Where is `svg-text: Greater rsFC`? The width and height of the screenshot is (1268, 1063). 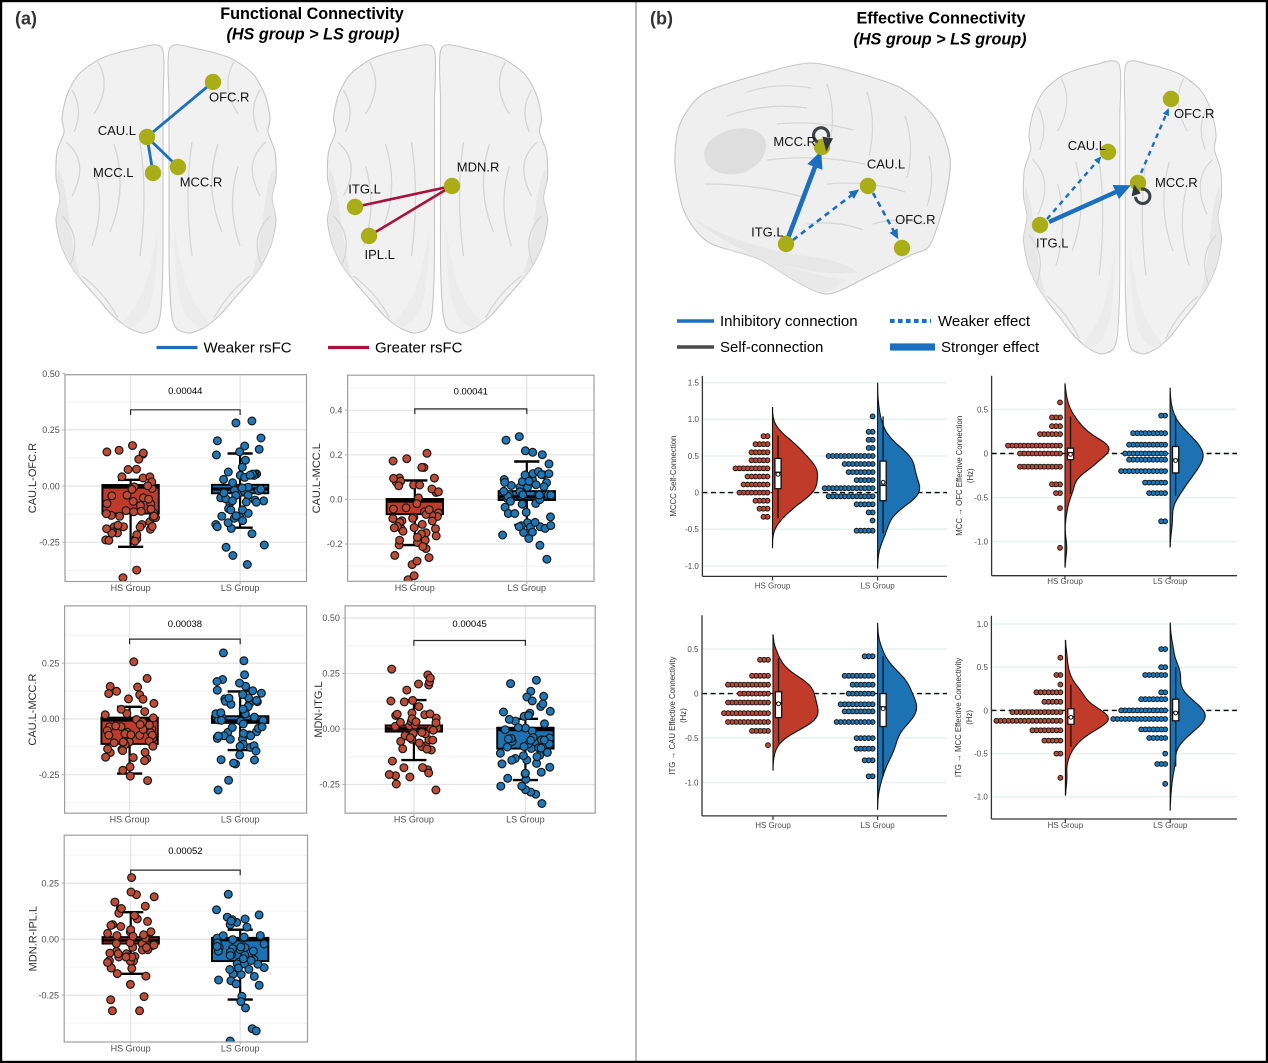
svg-text: Greater rsFC is located at coordinates (419, 348).